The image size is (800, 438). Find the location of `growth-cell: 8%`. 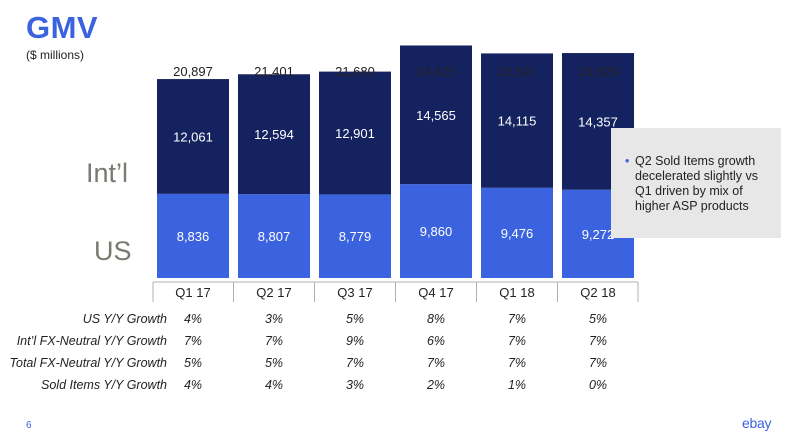

growth-cell: 8% is located at coordinates (436, 319).